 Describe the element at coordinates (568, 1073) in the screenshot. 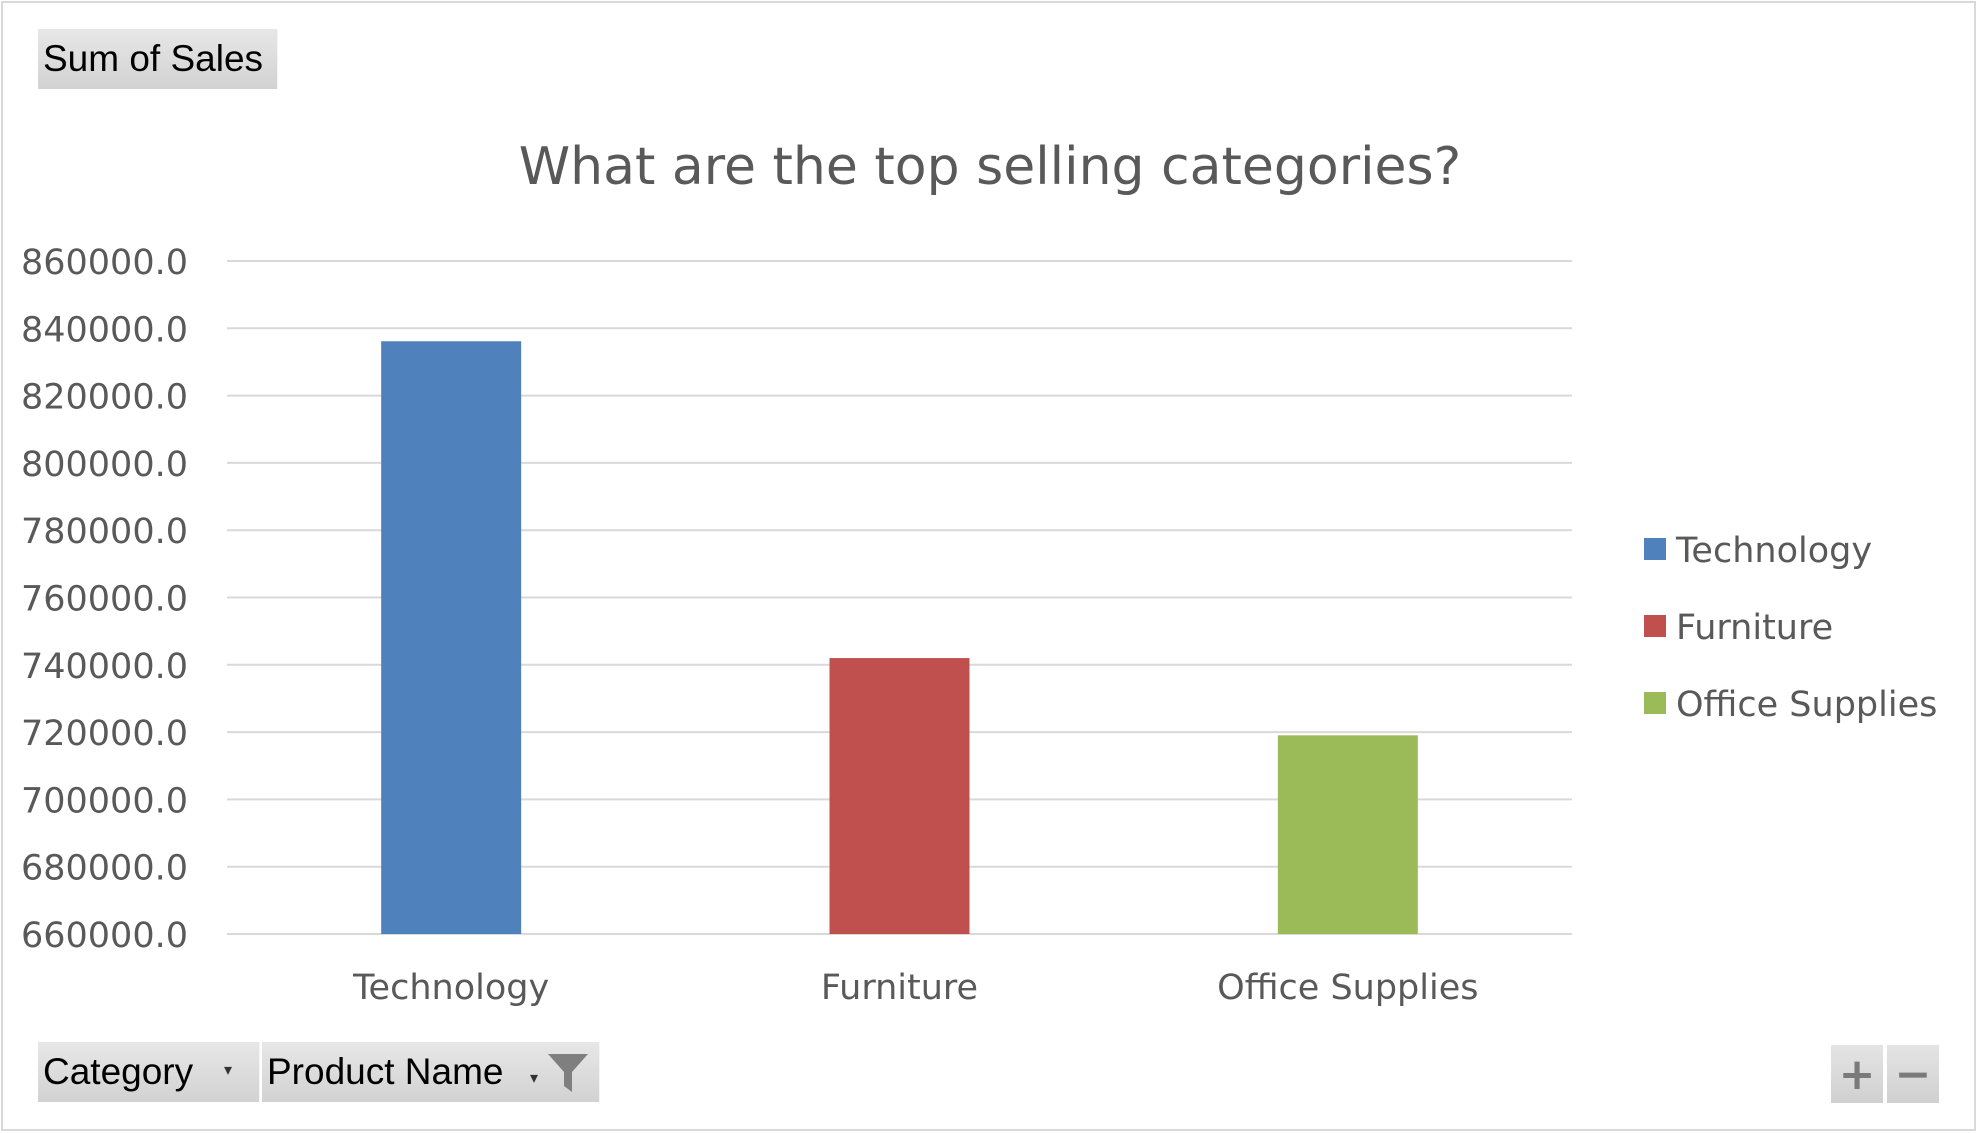

I see `filter-funnel-icon` at that location.